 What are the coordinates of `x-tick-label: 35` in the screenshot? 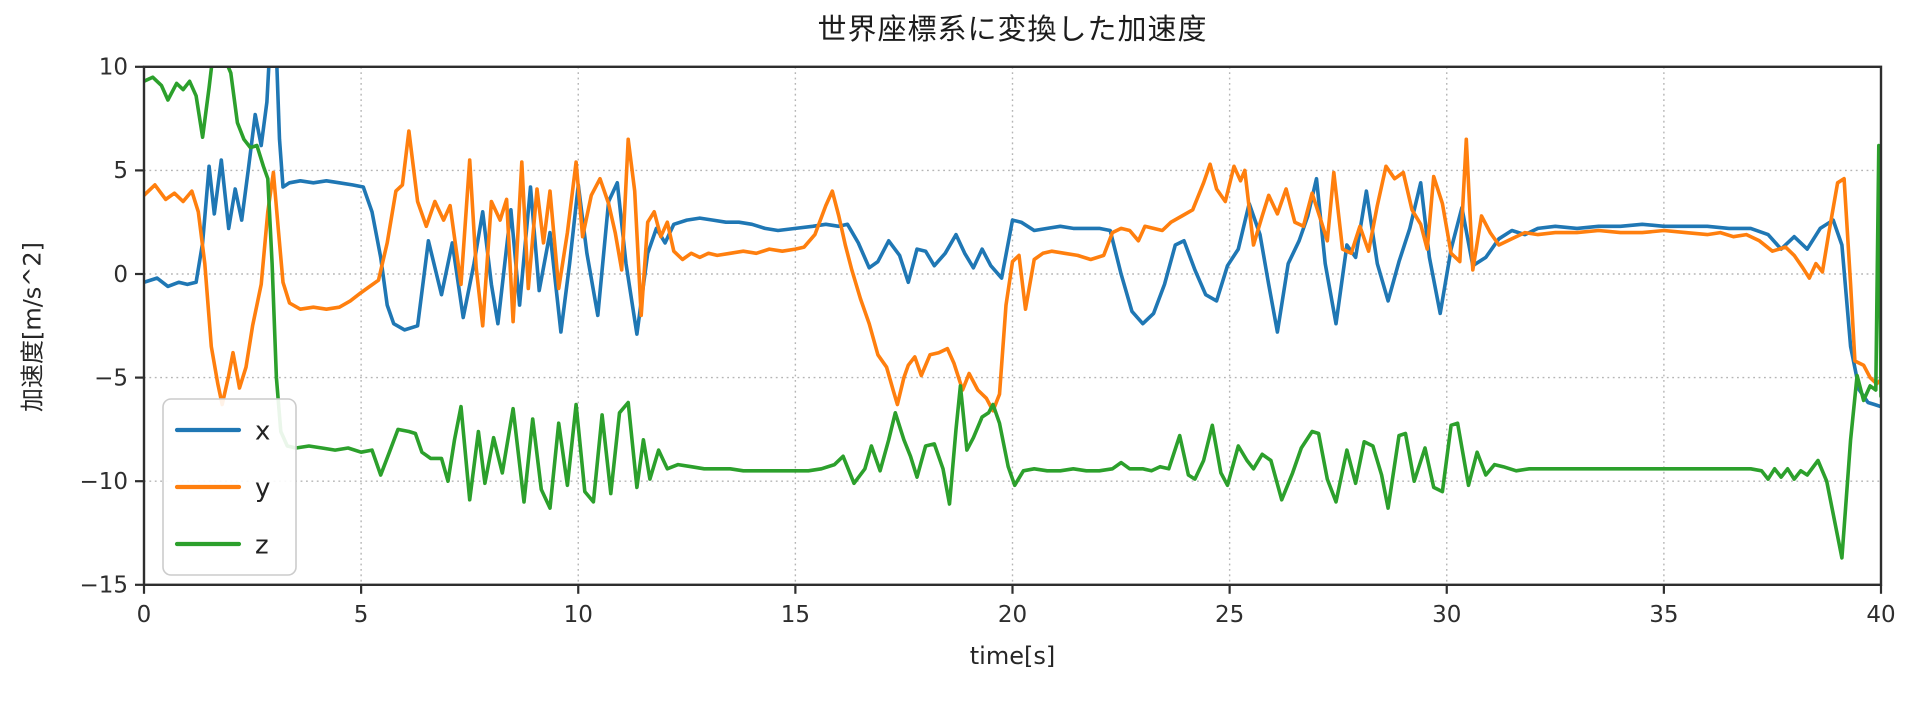 It's located at (1663, 615).